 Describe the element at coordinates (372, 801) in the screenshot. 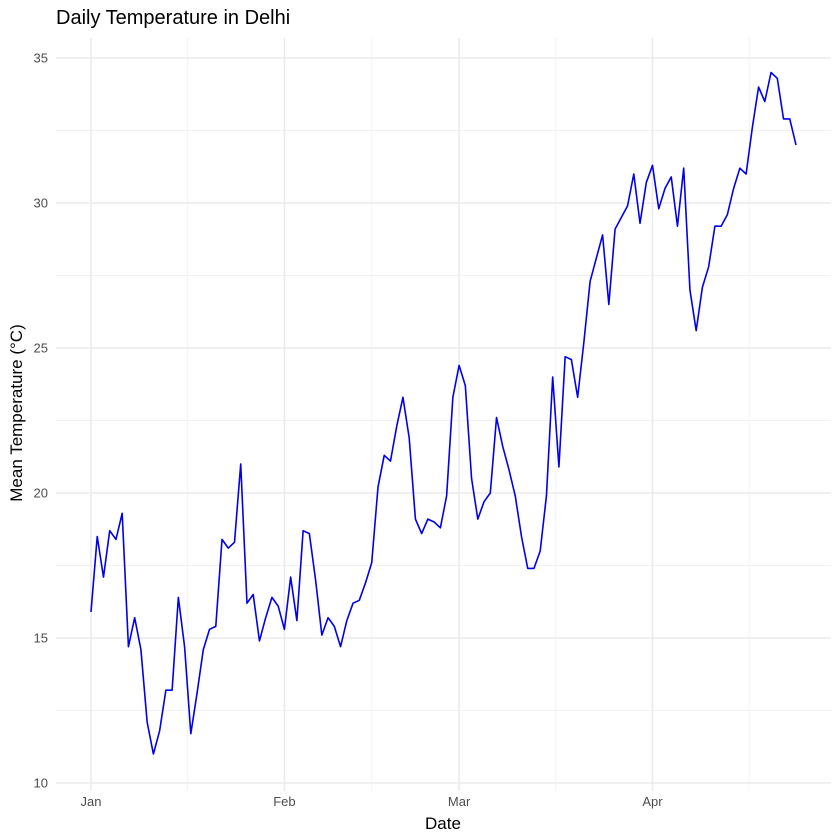

I see `x-axis-tick-labels: Jan Feb Mar Apr` at that location.